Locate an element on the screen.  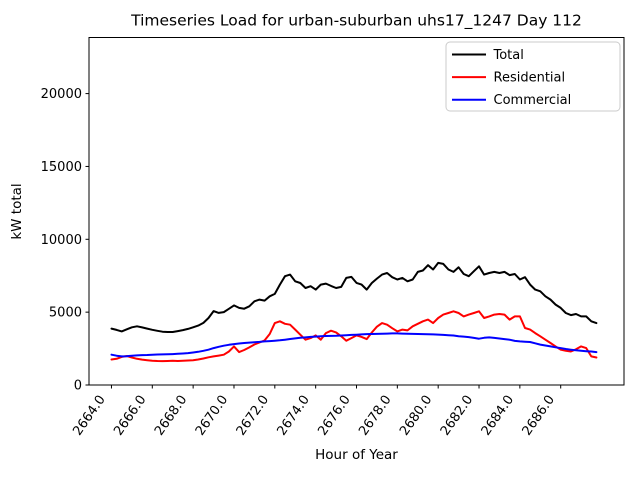
series-line-residential is located at coordinates (354, 336).